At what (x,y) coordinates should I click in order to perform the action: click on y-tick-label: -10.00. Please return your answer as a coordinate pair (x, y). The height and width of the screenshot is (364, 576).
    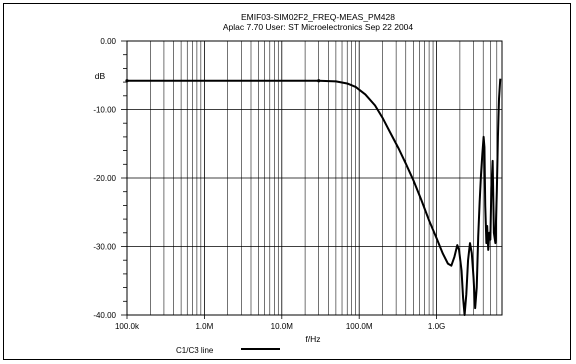
    Looking at the image, I should click on (104, 110).